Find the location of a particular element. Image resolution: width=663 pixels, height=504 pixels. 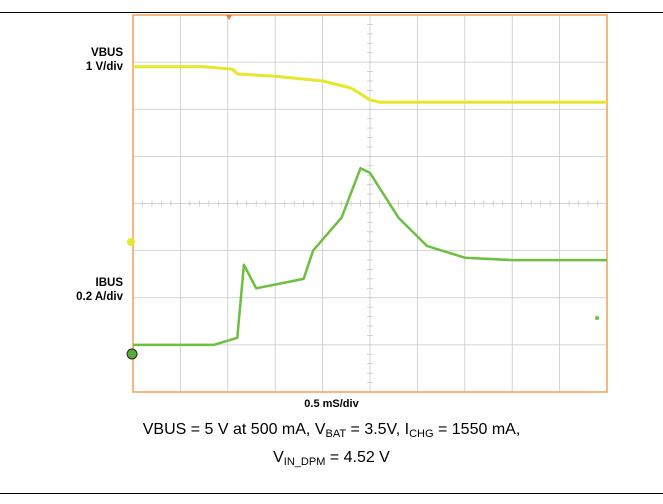

ch2-level-marker is located at coordinates (597, 318).